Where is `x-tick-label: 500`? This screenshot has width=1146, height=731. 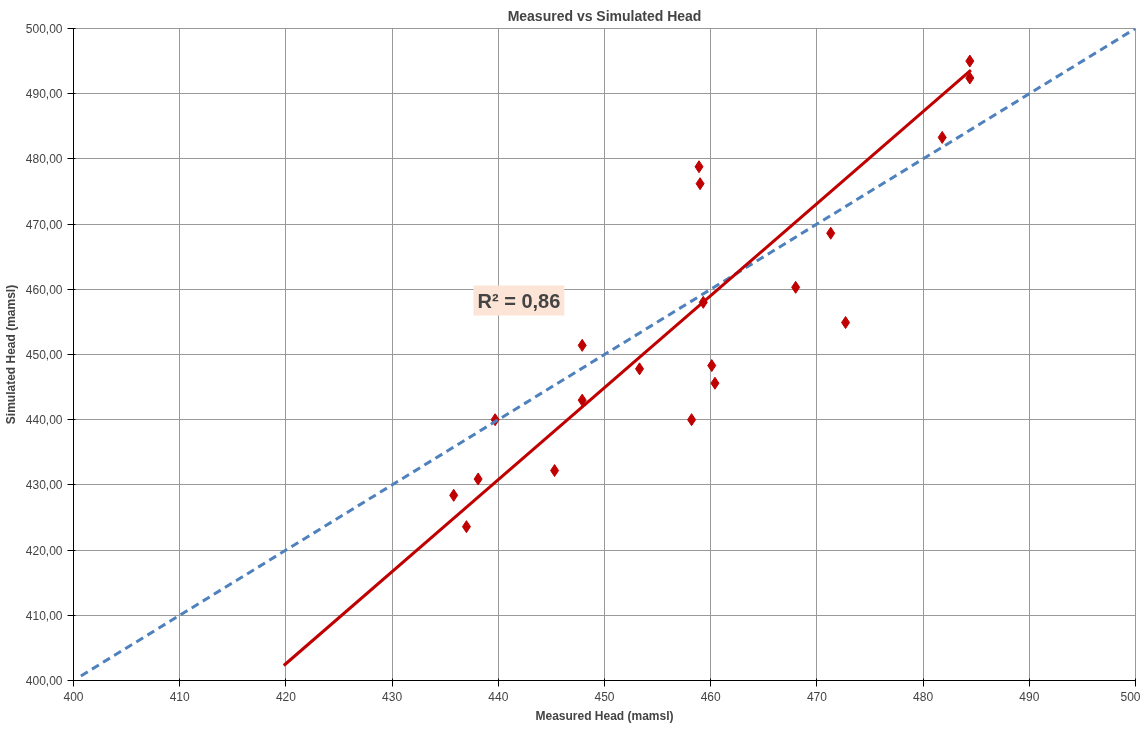 x-tick-label: 500 is located at coordinates (1130, 696).